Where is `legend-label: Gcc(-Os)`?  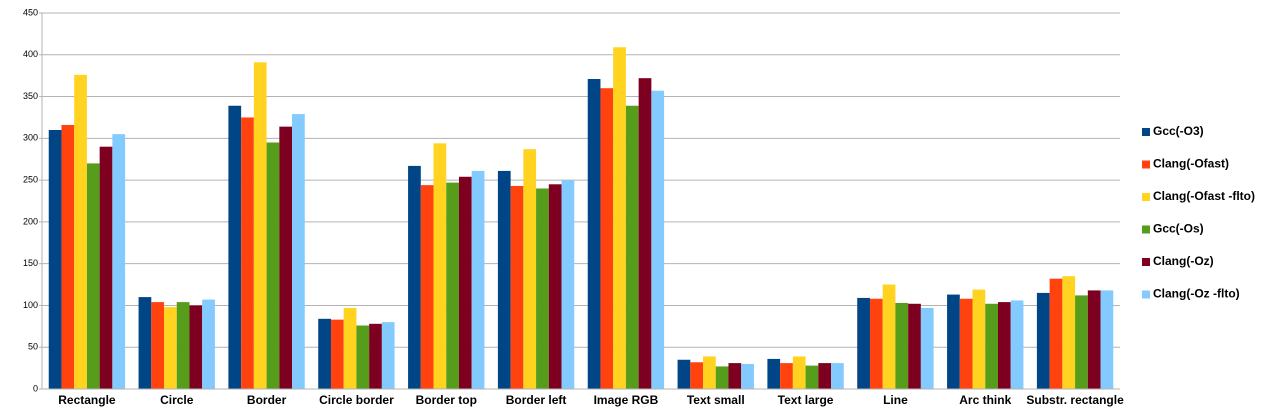
legend-label: Gcc(-Os) is located at coordinates (1178, 229).